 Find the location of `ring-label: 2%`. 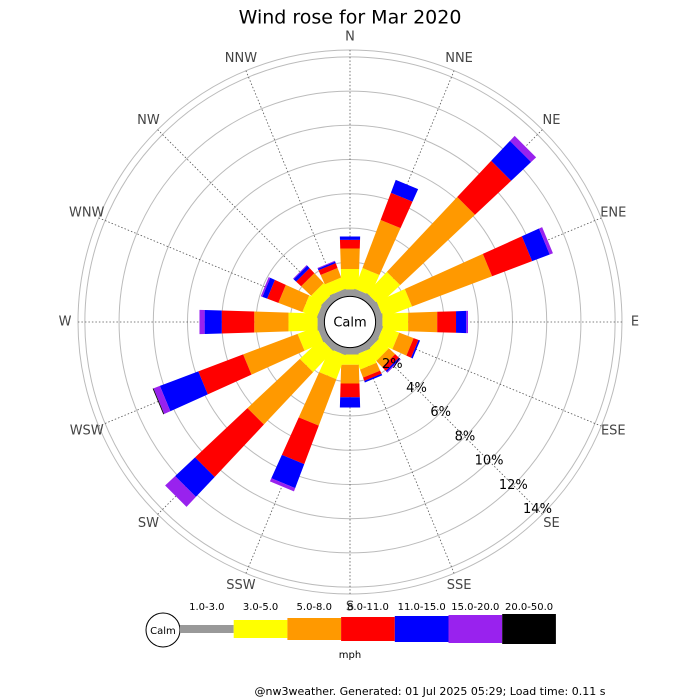

ring-label: 2% is located at coordinates (392, 364).